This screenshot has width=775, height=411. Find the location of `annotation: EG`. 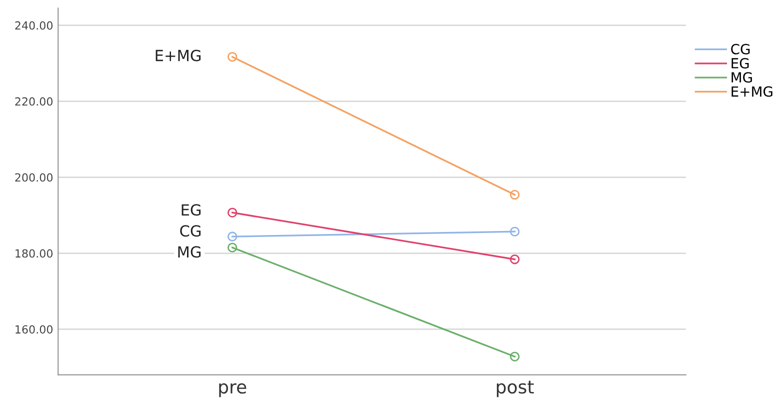

annotation: EG is located at coordinates (191, 210).